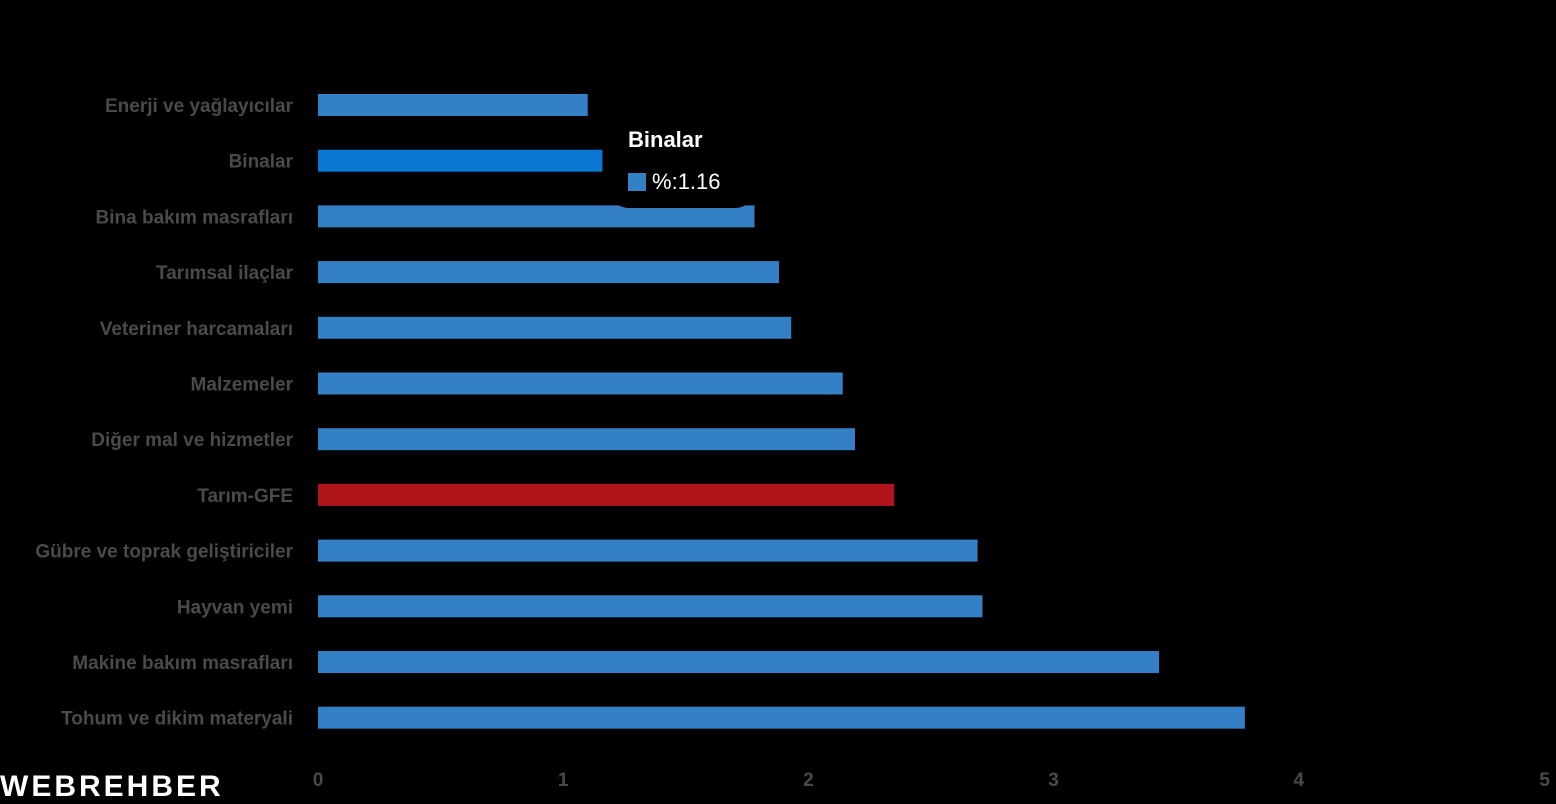 The width and height of the screenshot is (1556, 804). Describe the element at coordinates (242, 385) in the screenshot. I see `category-label-5: Malzemeler` at that location.